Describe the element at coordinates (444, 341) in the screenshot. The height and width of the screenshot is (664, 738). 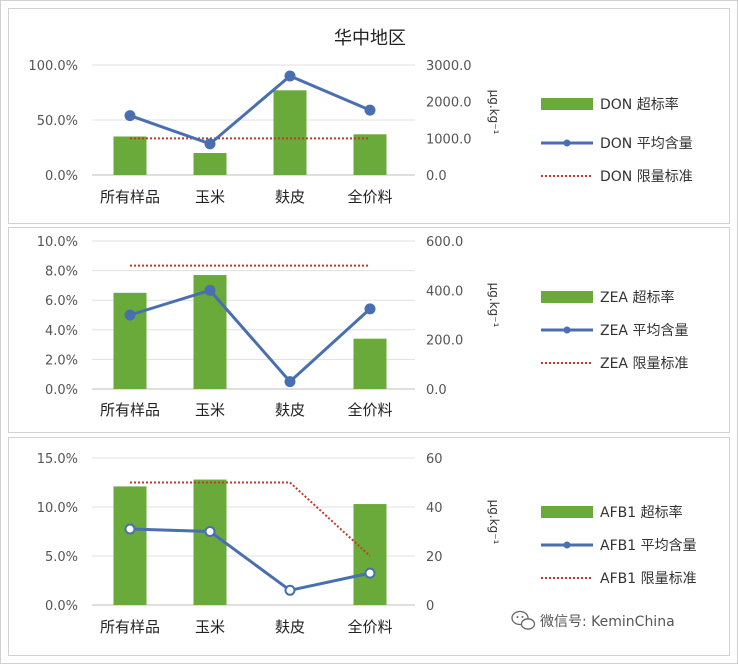
I see `right-tick-label: 200.0` at that location.